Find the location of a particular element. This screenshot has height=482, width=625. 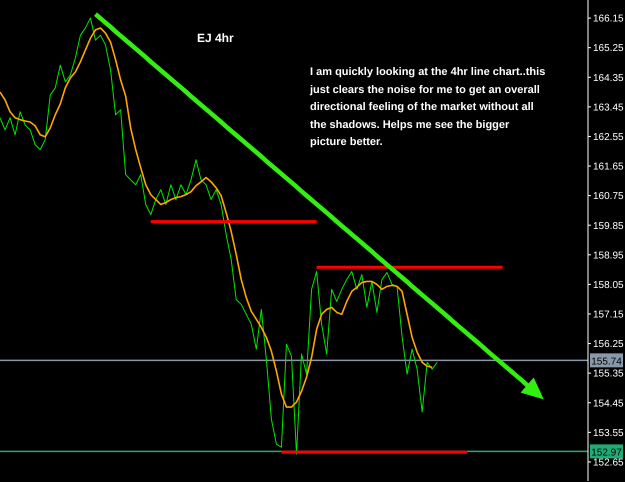

y-tick-label: 165.25 is located at coordinates (608, 48).